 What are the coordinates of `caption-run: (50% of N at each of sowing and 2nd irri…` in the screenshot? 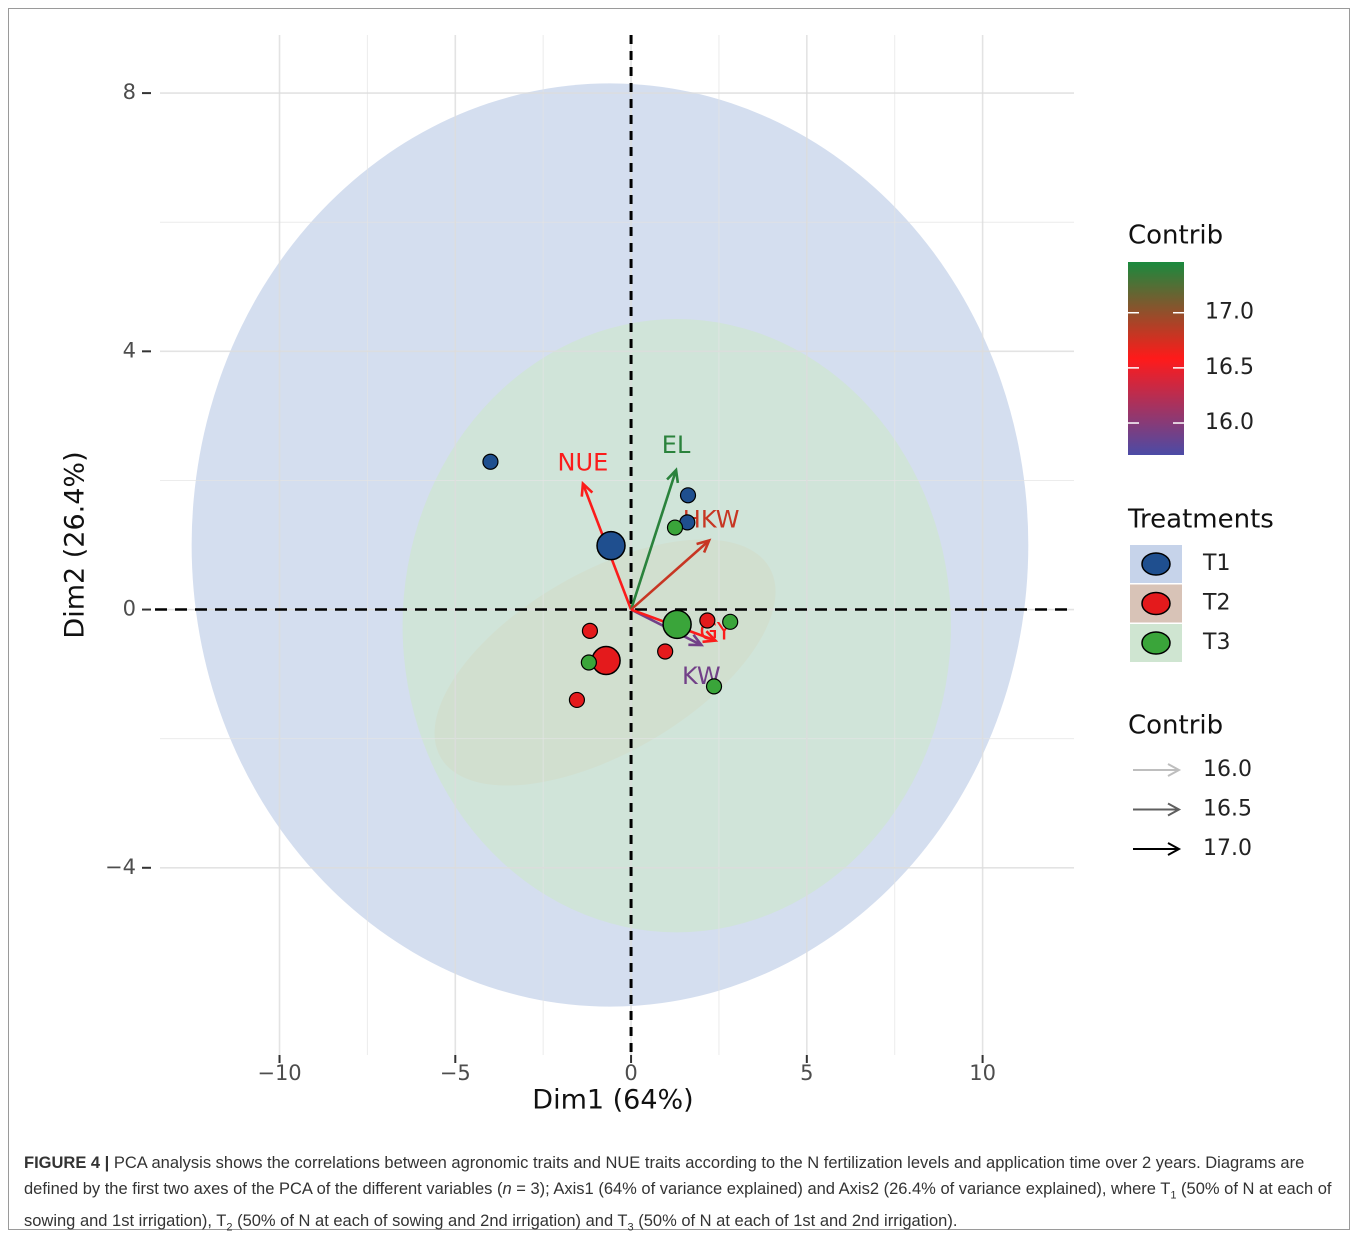 It's located at (430, 1221).